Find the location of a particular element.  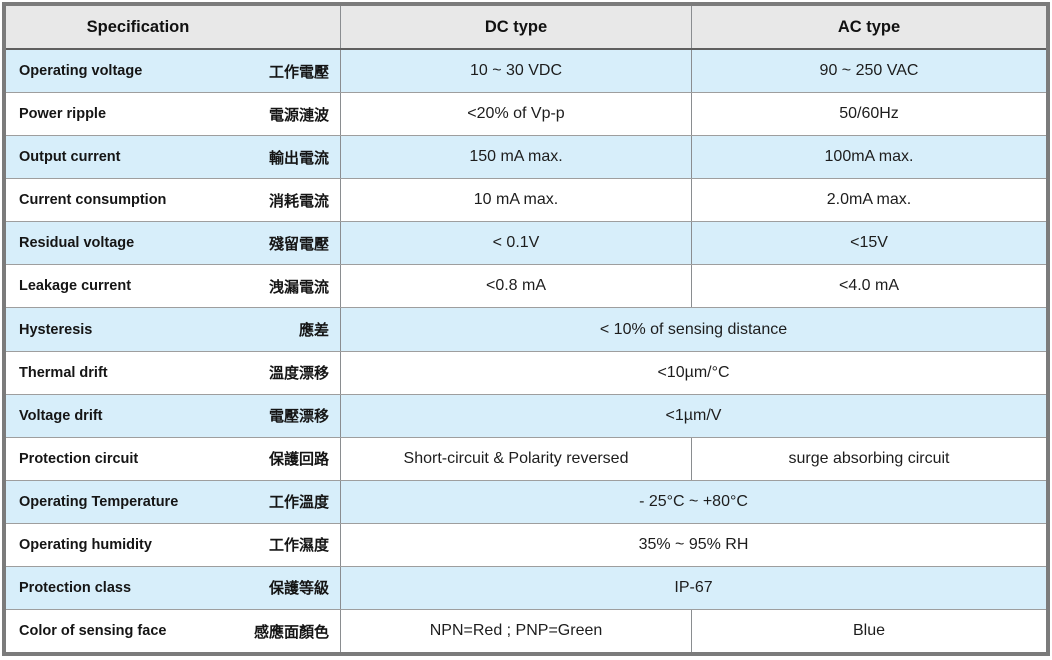

spec-label-zh: 感應面顏色 is located at coordinates (291, 632).